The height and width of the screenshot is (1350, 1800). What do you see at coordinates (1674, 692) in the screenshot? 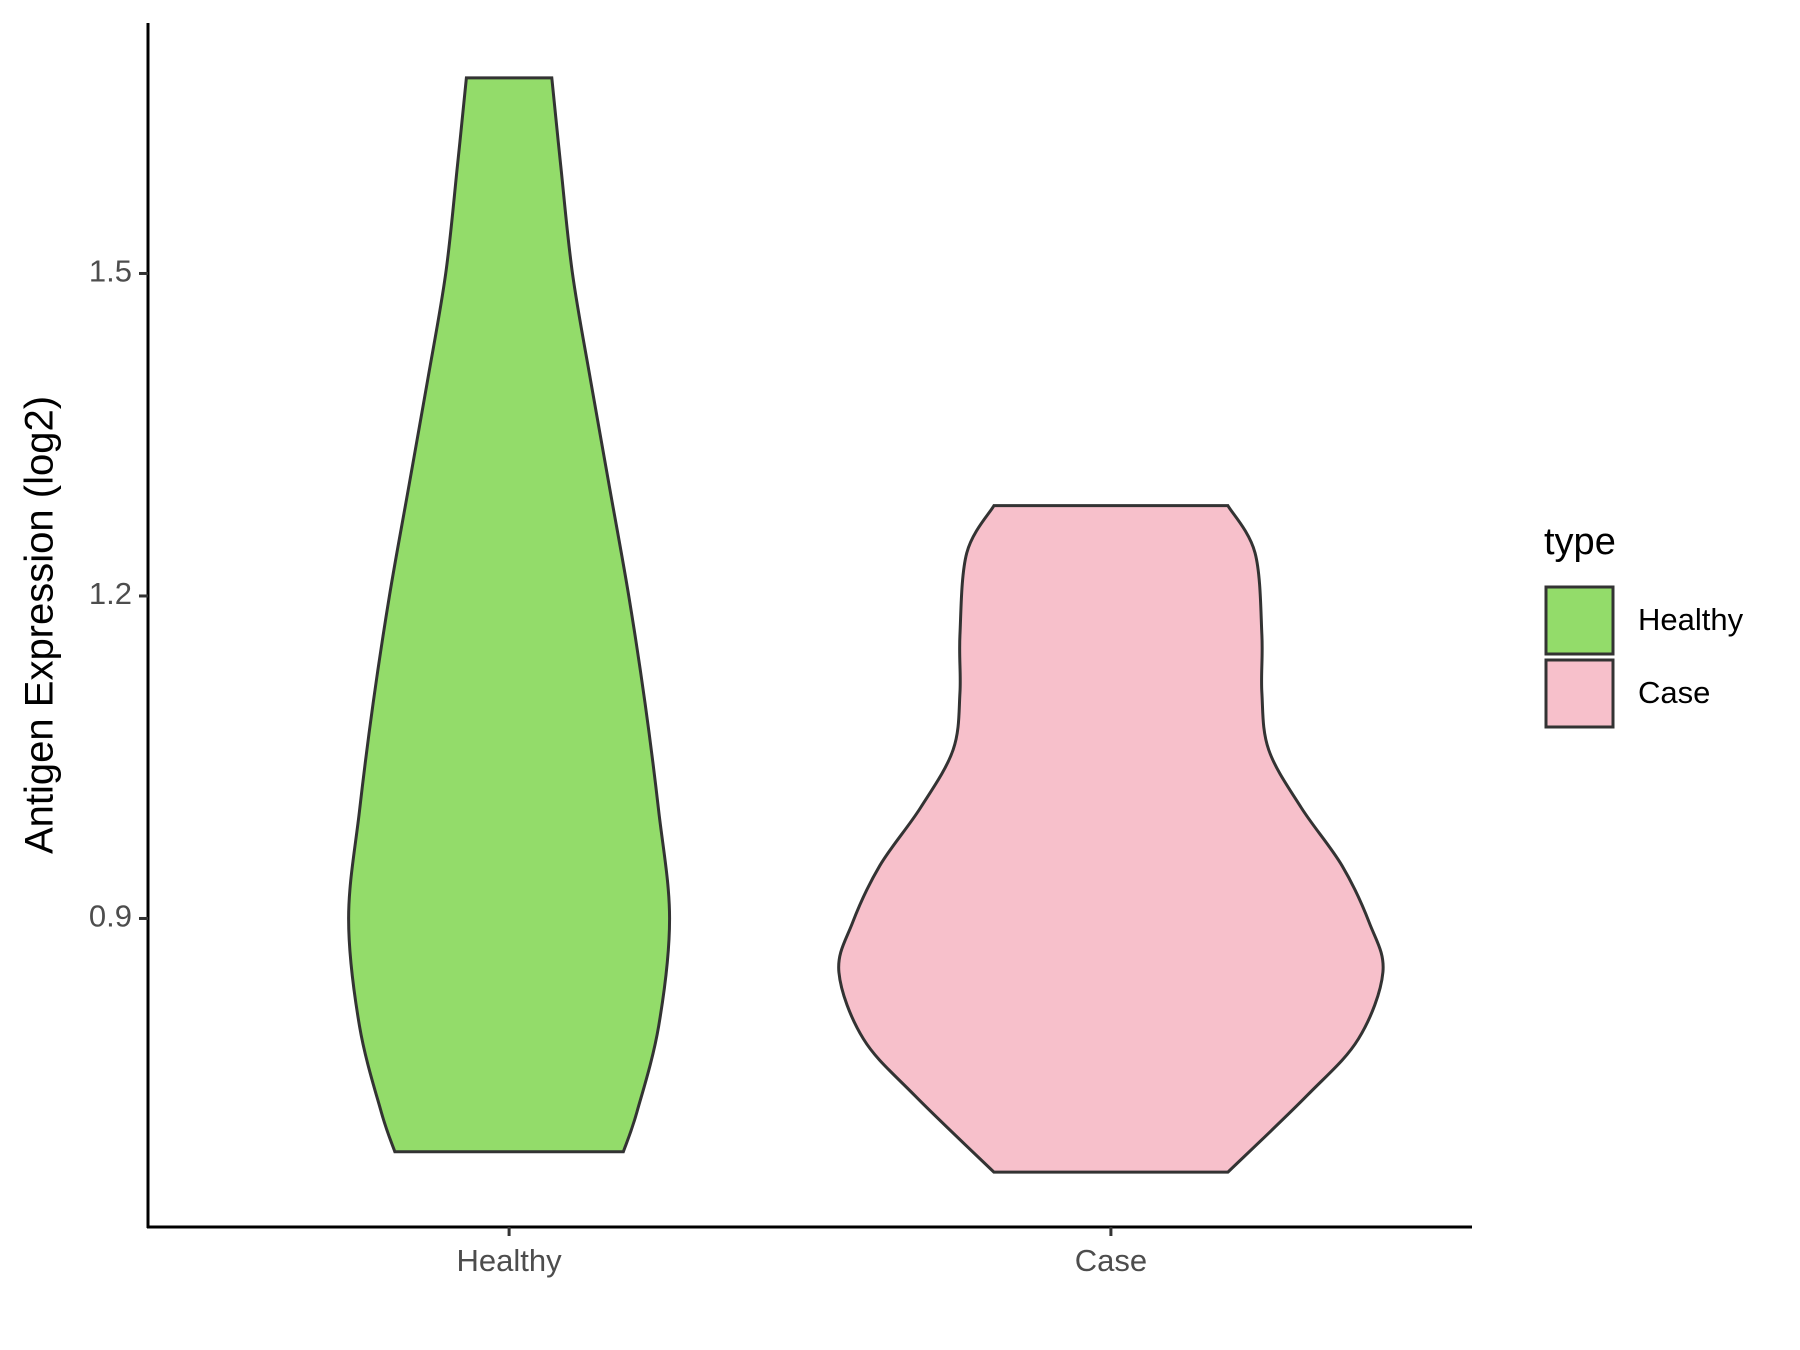
I see `legend-label: Case` at bounding box center [1674, 692].